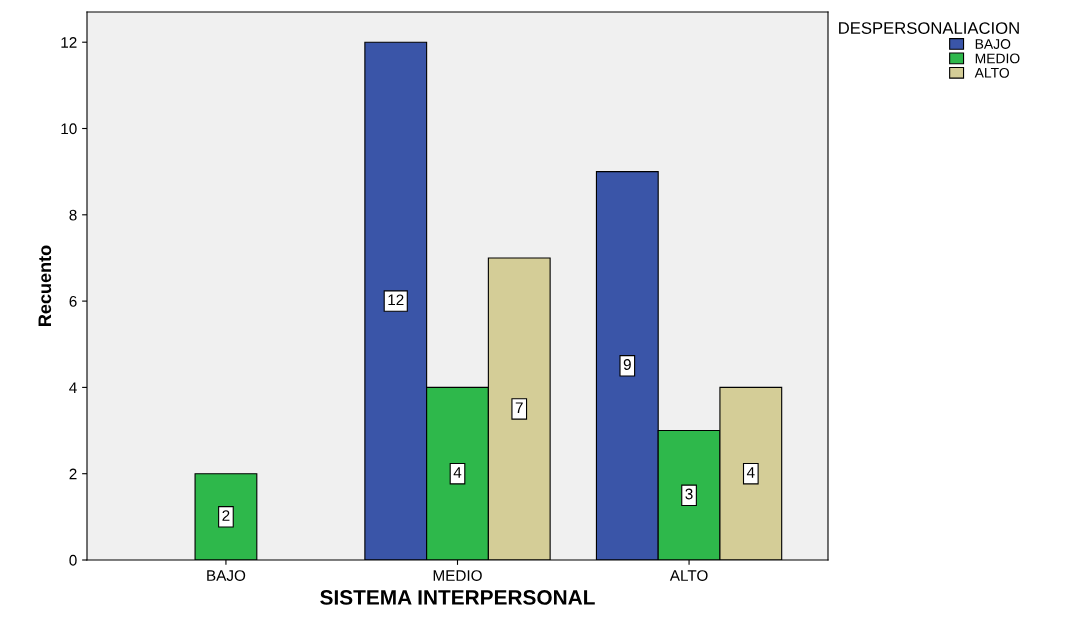  What do you see at coordinates (69, 129) in the screenshot?
I see `y-tick-label: 10` at bounding box center [69, 129].